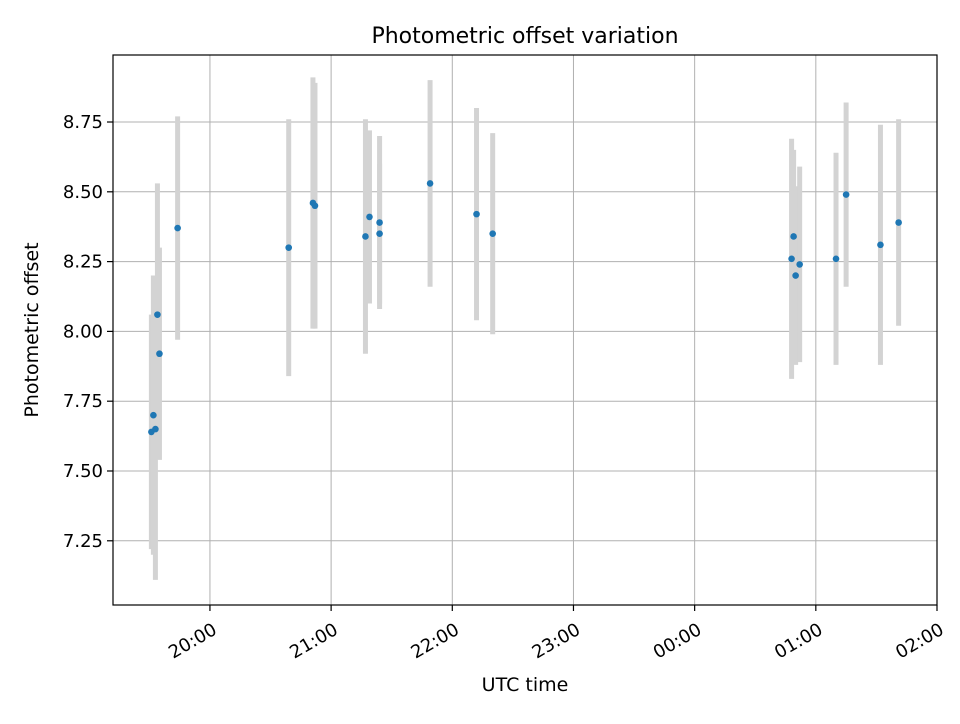 This screenshot has width=960, height=724. I want to click on y-tick-label: 8.50, so click(83, 192).